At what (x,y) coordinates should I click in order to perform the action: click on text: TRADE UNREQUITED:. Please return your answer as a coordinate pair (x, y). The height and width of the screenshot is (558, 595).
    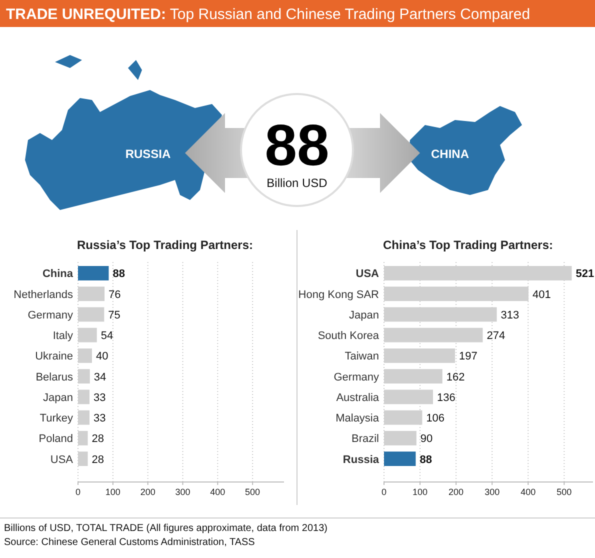
    Looking at the image, I should click on (86, 14).